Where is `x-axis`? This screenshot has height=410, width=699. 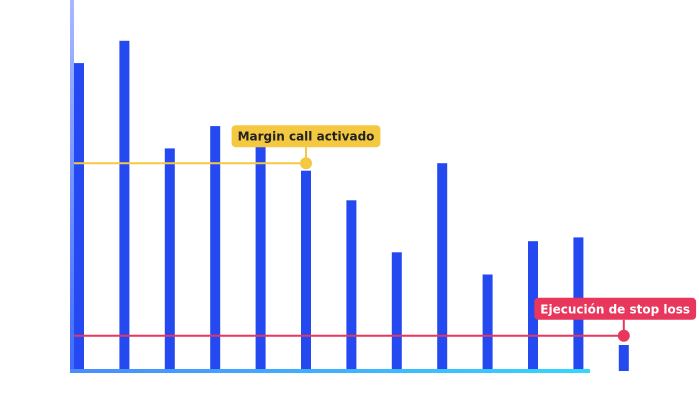 x-axis is located at coordinates (330, 371).